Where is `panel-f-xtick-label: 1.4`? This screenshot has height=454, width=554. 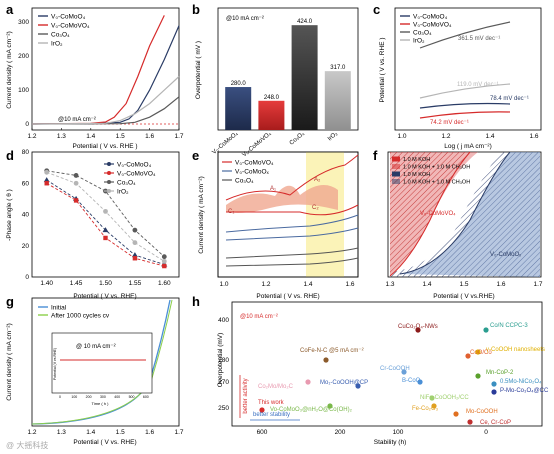
panel-f-xtick-label: 1.4 is located at coordinates (426, 284).